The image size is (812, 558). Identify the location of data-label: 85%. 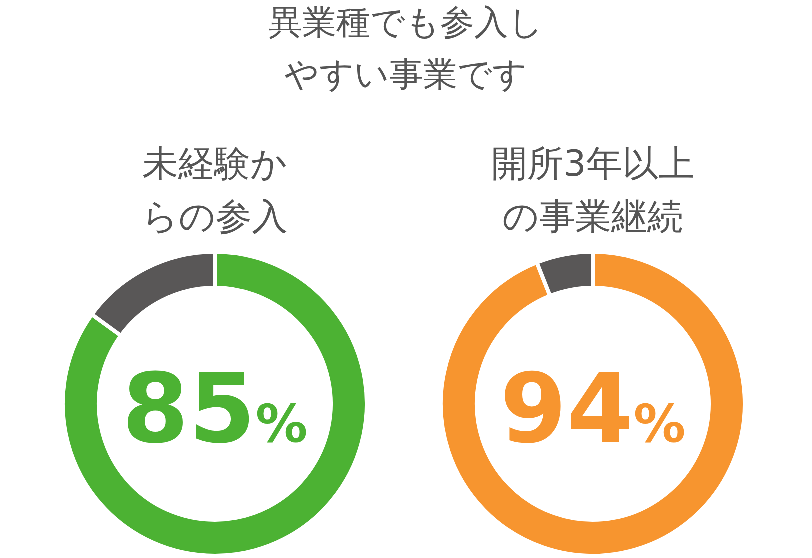
(215, 409).